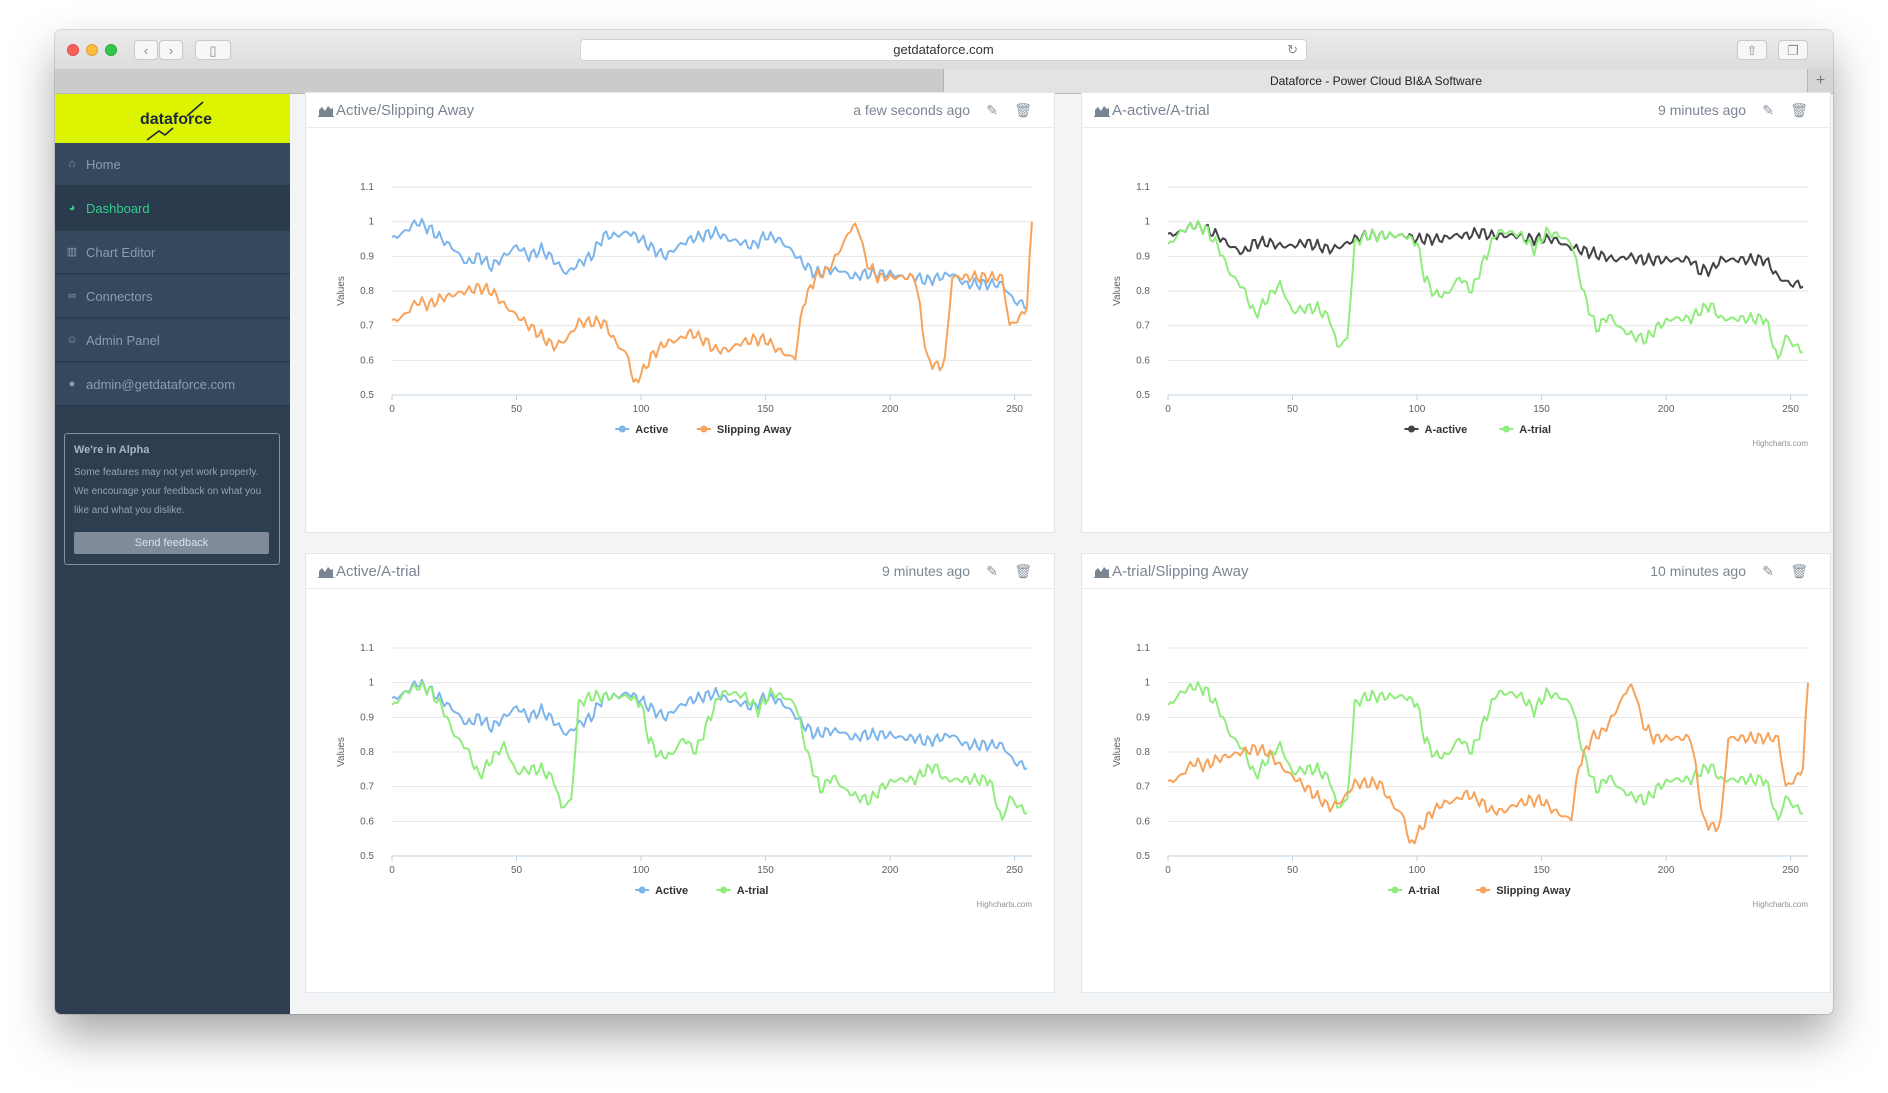 The image size is (1888, 1093). I want to click on sidebar-item-label: Chart Editor, so click(121, 252).